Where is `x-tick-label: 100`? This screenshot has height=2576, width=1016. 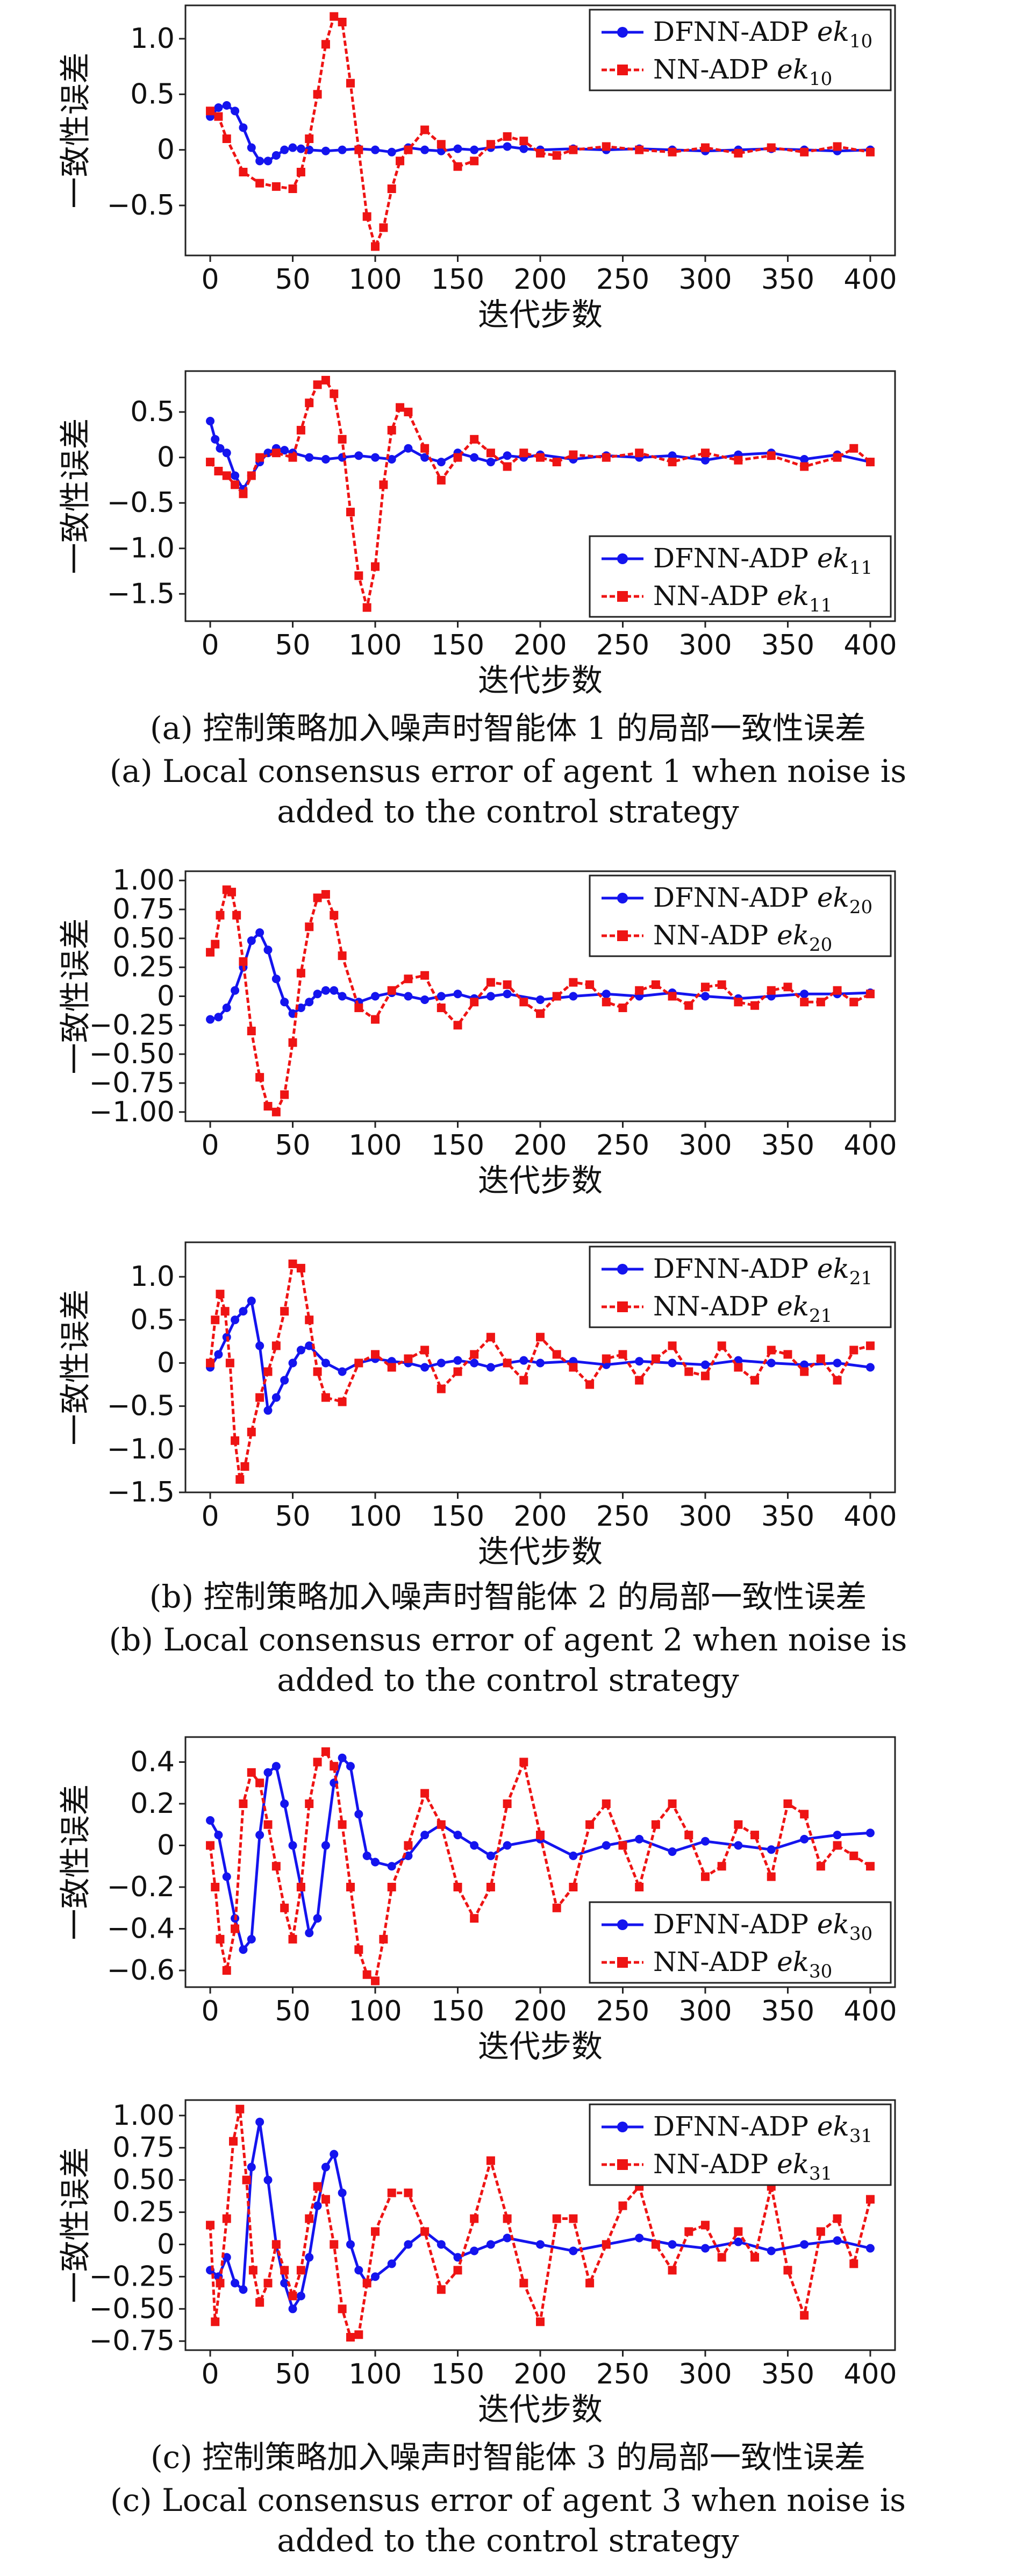 x-tick-label: 100 is located at coordinates (375, 280).